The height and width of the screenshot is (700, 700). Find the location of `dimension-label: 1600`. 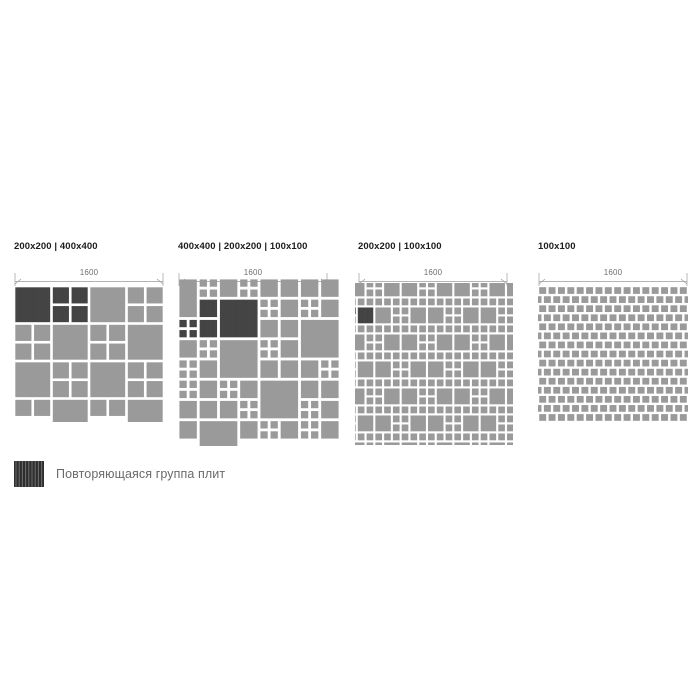

dimension-label: 1600 is located at coordinates (89, 272).